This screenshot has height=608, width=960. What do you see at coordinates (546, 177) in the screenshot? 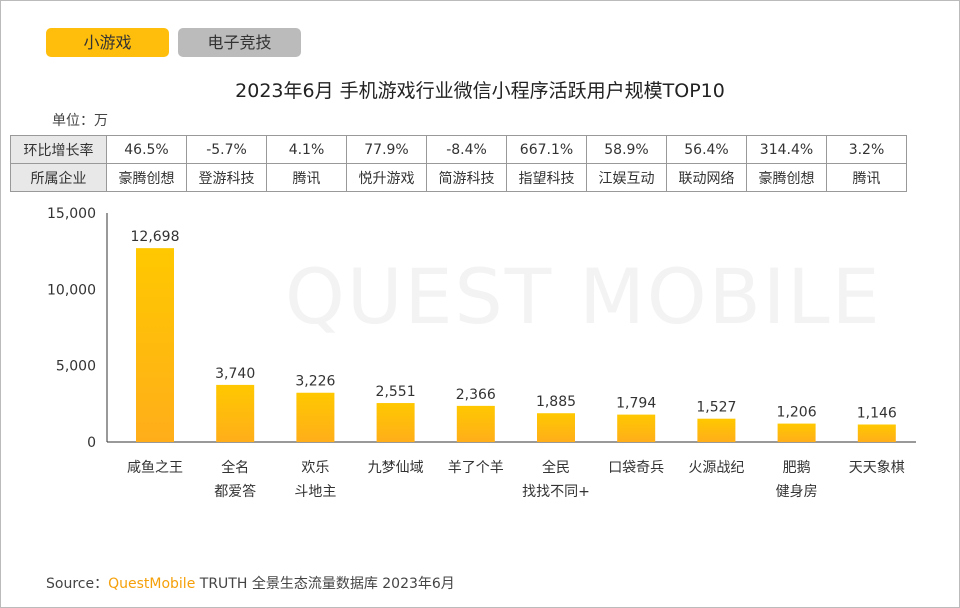
I see `company-cell: 指望科技` at bounding box center [546, 177].